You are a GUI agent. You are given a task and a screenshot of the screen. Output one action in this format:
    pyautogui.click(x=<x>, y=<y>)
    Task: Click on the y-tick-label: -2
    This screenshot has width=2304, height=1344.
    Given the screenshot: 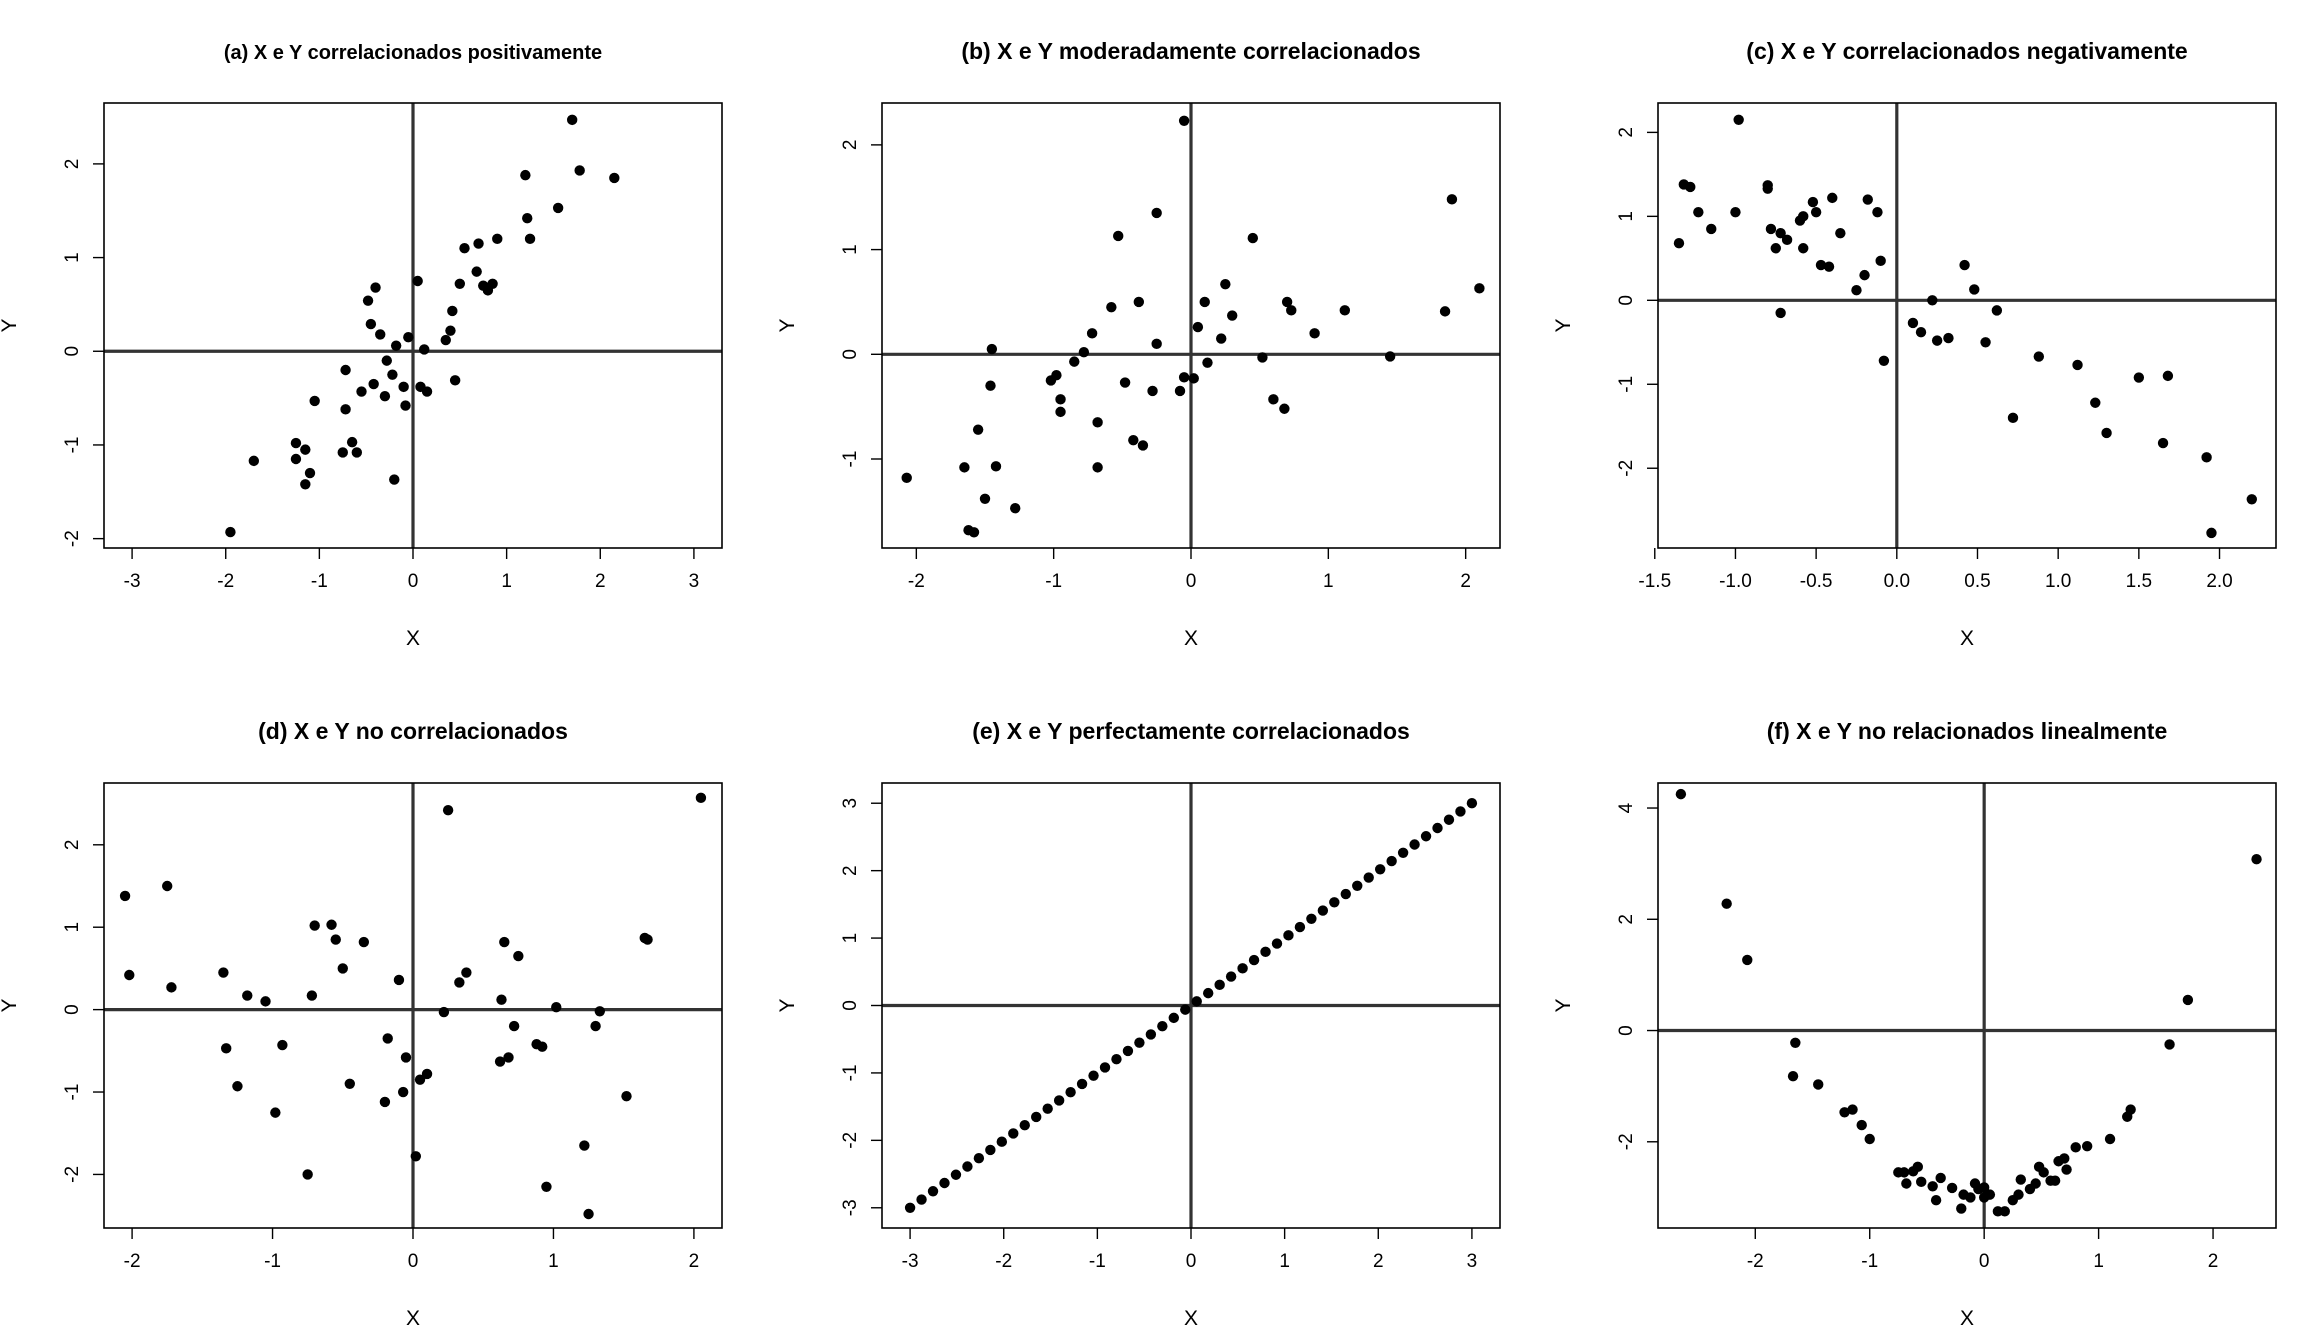 What is the action you would take?
    pyautogui.click(x=1626, y=1141)
    